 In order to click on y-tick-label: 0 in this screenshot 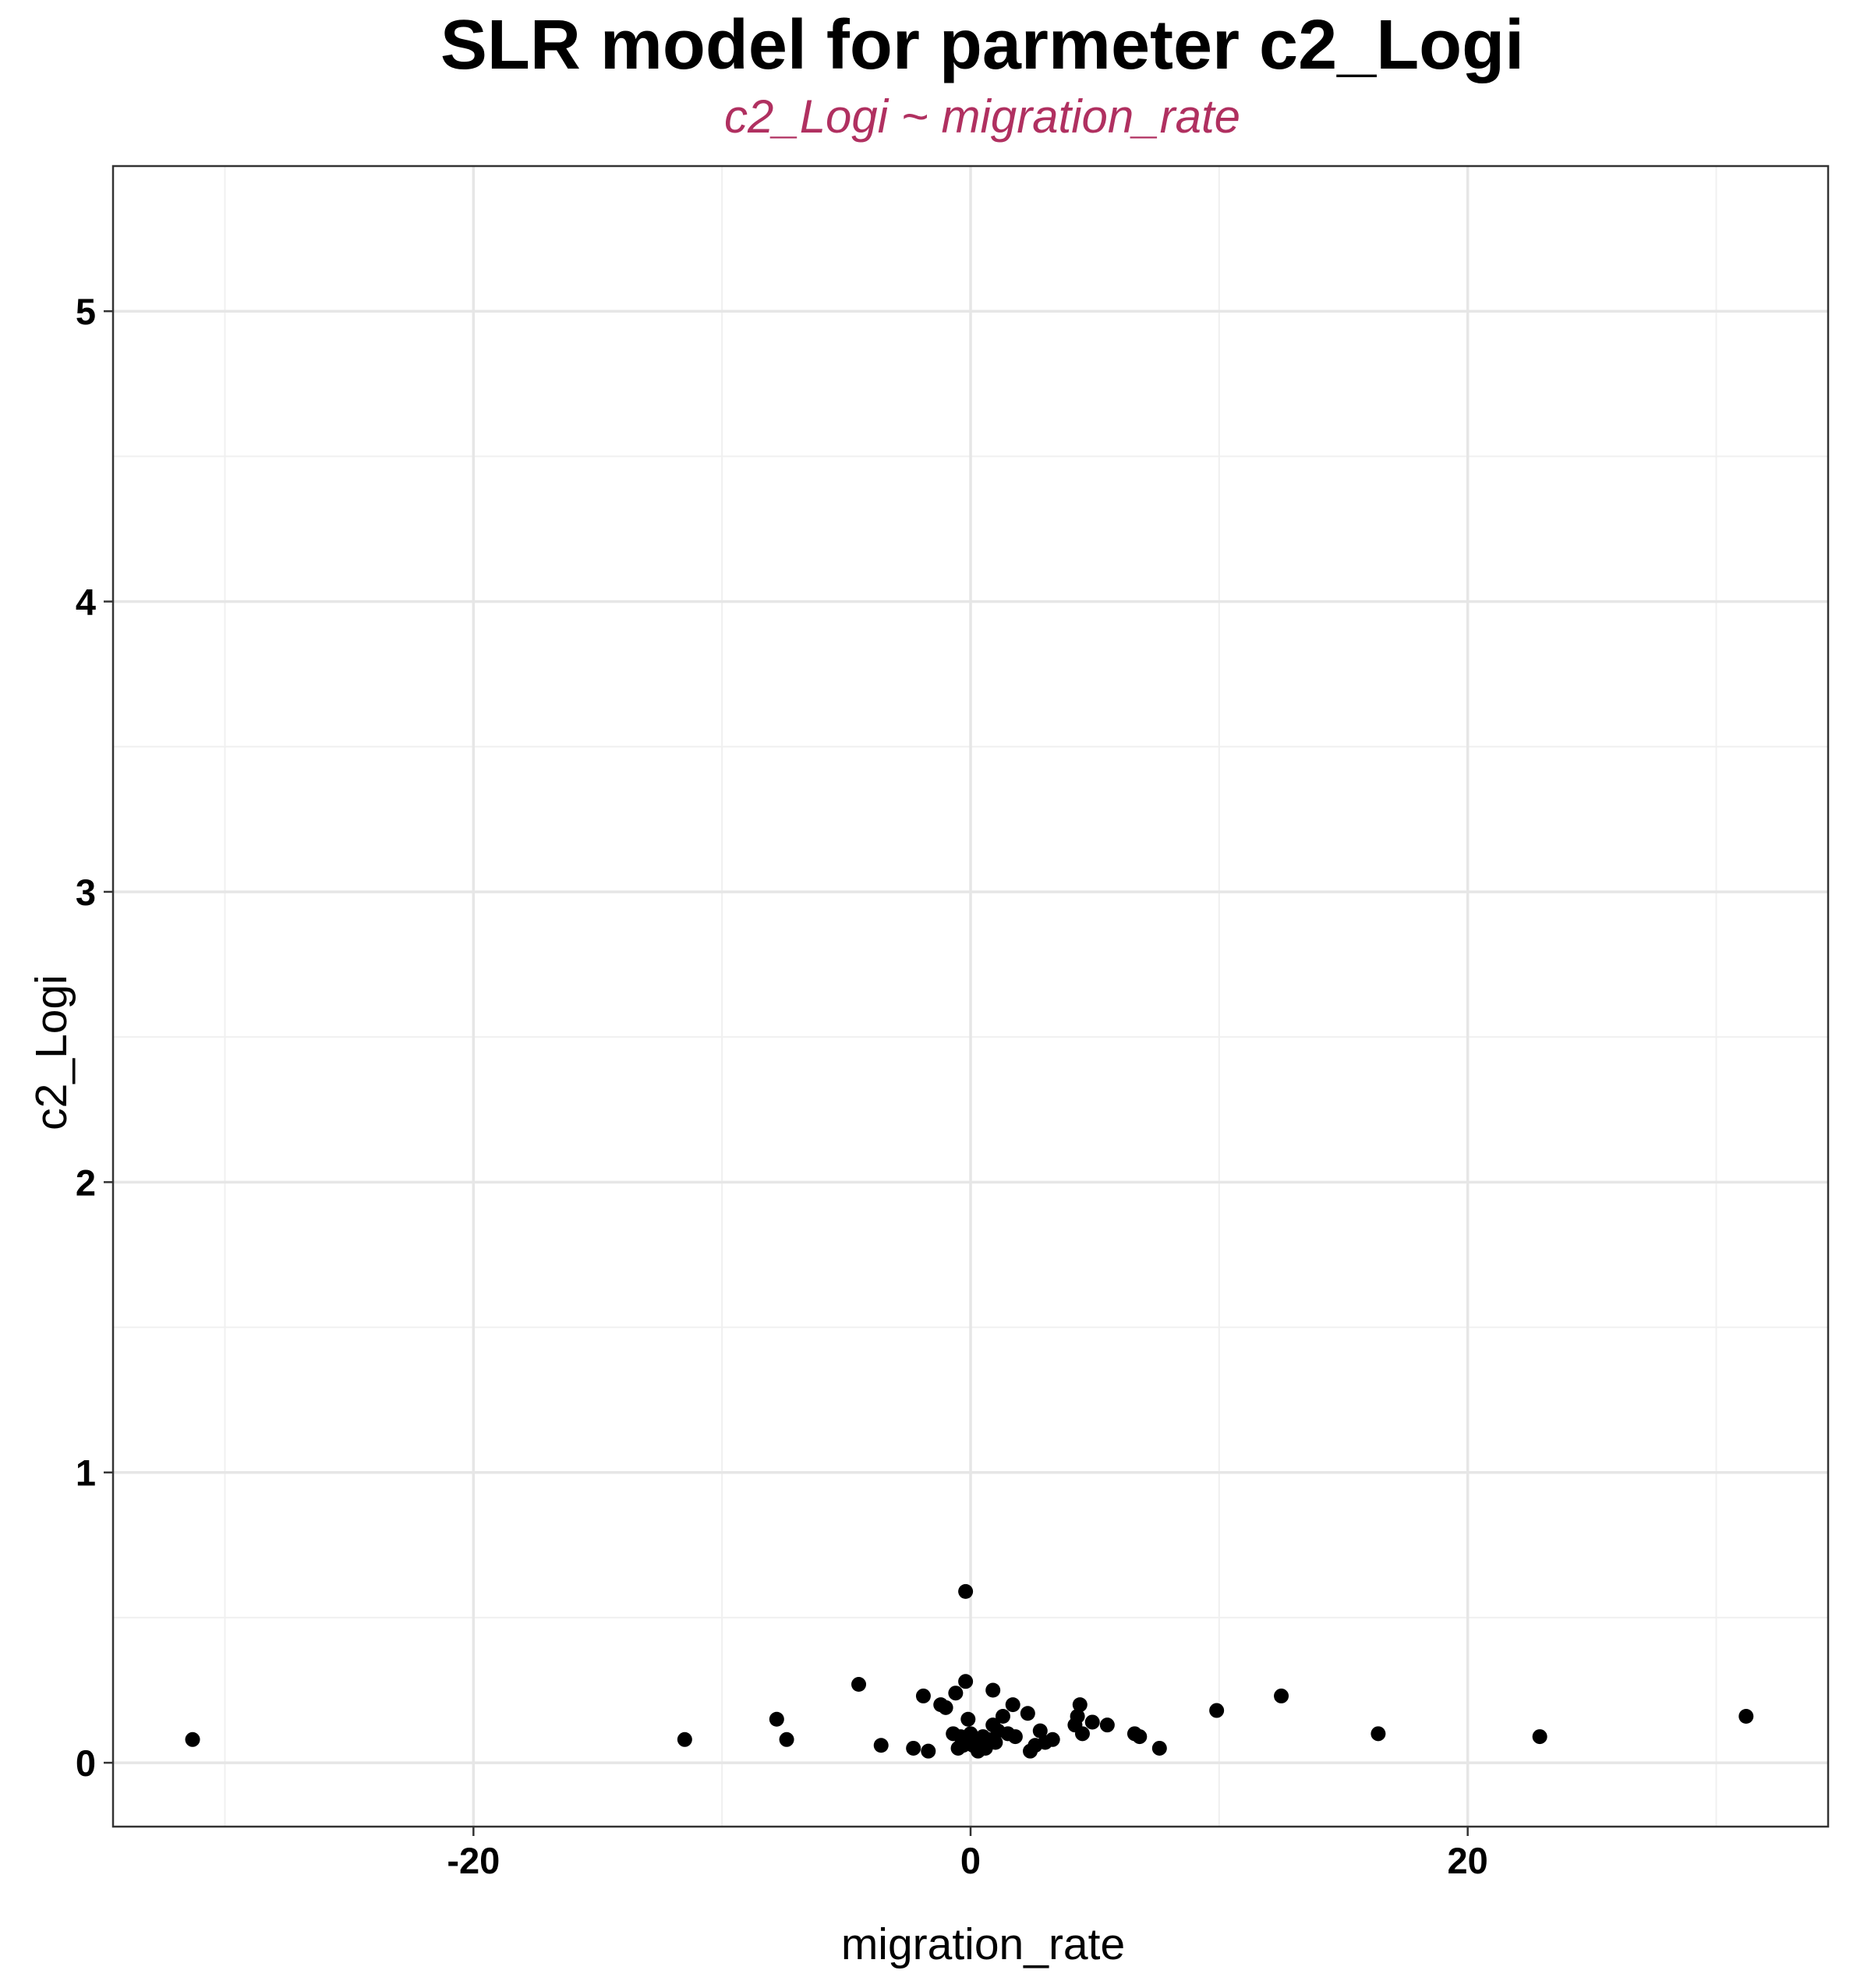, I will do `click(86, 1763)`.